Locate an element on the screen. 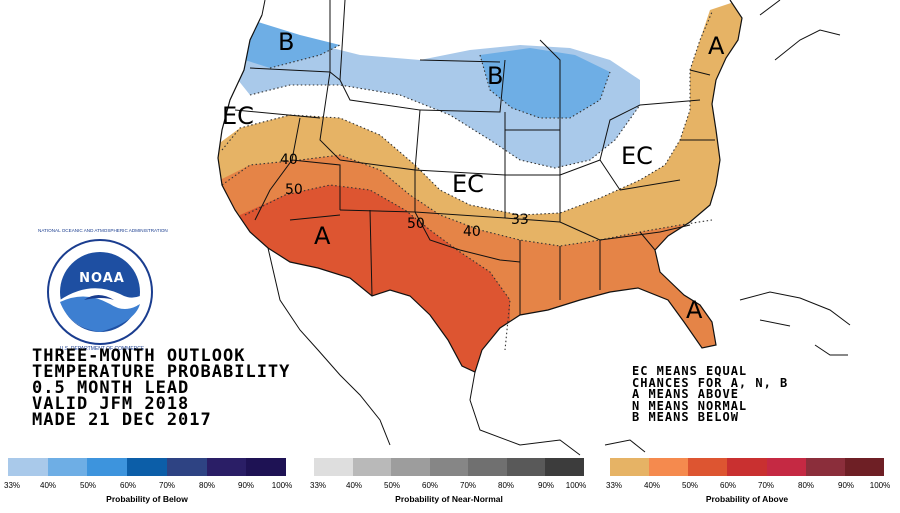  noaa-ring-bottom: U.S. DEPARTMENT OF COMMERCE is located at coordinates (102, 349).